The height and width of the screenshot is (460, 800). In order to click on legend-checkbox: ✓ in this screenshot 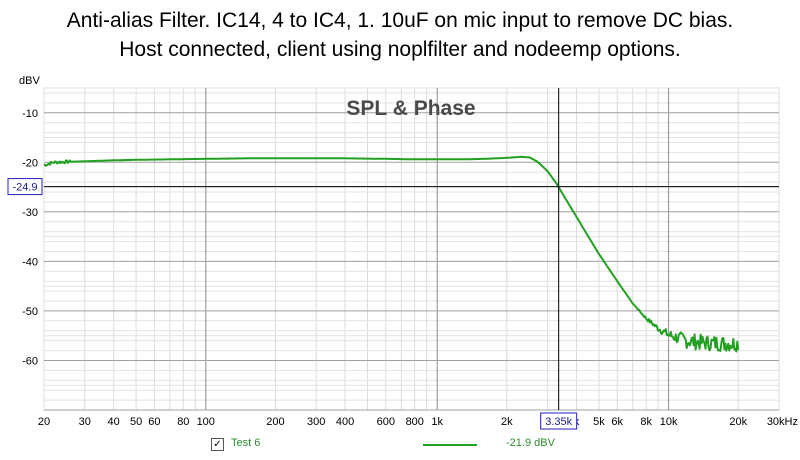, I will do `click(217, 444)`.